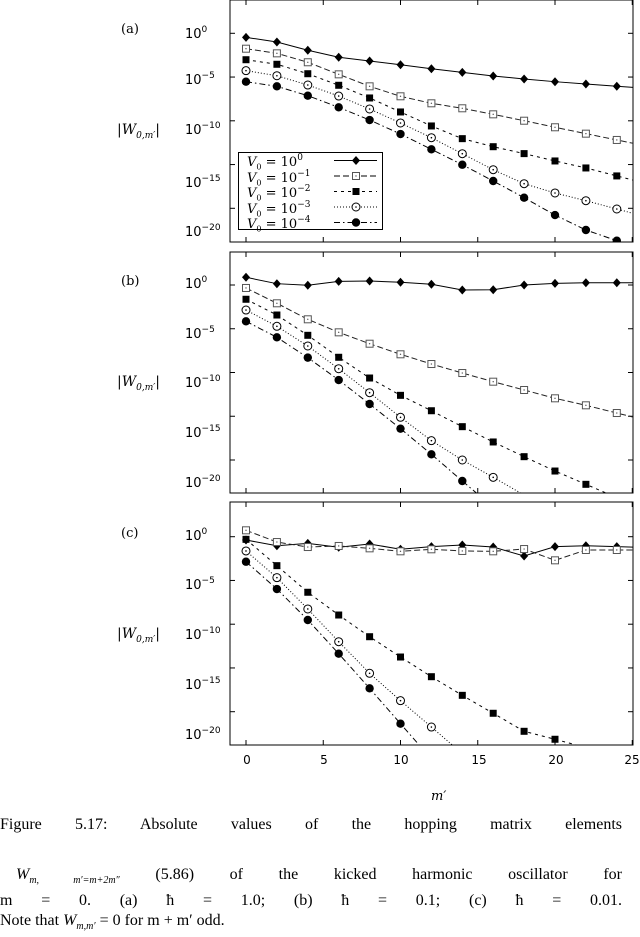 This screenshot has height=937, width=640. I want to click on xtick-0: 0, so click(247, 760).